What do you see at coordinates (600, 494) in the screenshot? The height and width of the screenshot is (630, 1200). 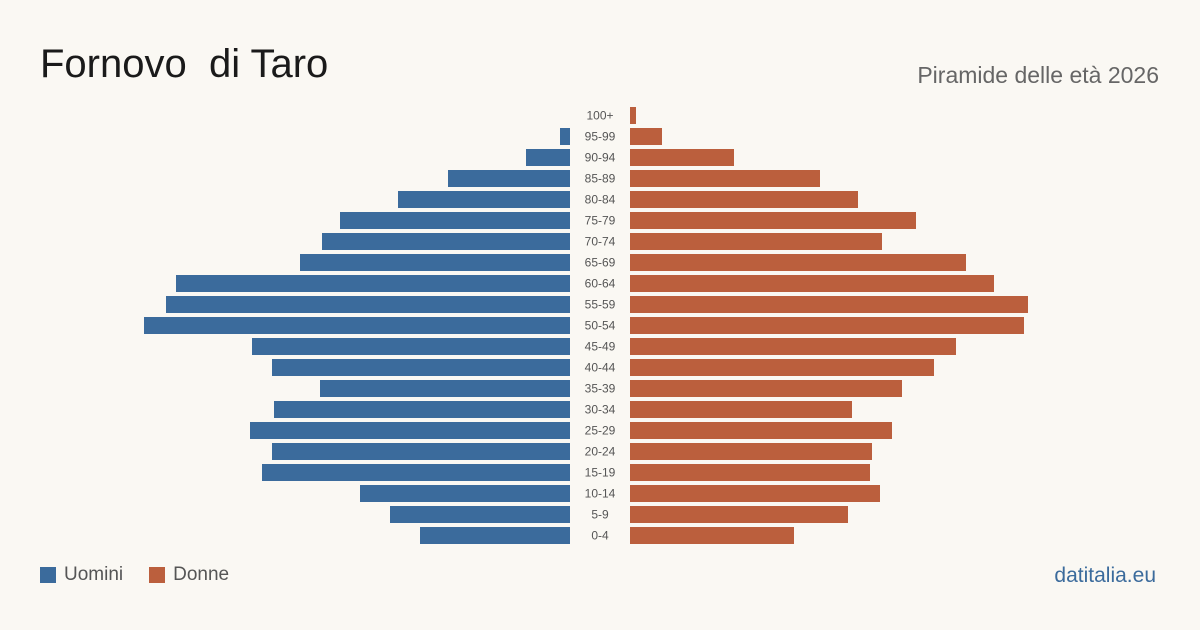 I see `age-label-10-14: 10-14` at bounding box center [600, 494].